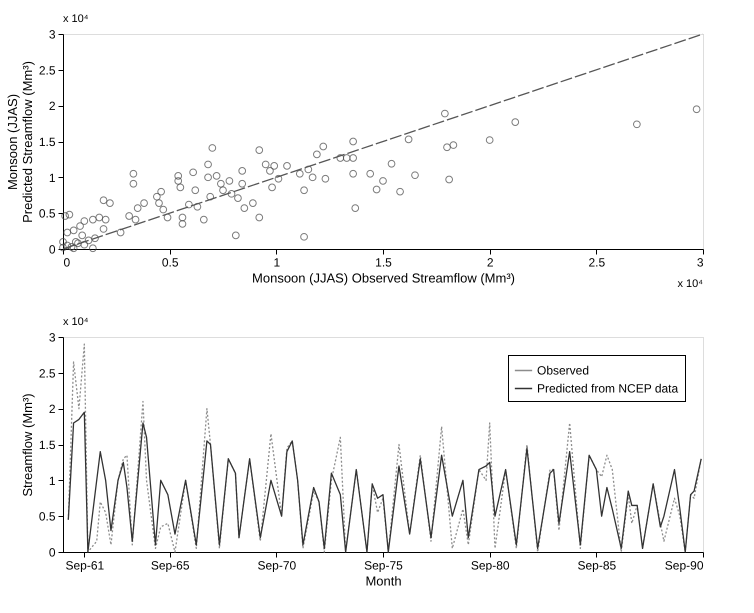 This screenshot has width=754, height=613. What do you see at coordinates (384, 565) in the screenshot?
I see `x-tick-label: Sep-75` at bounding box center [384, 565].